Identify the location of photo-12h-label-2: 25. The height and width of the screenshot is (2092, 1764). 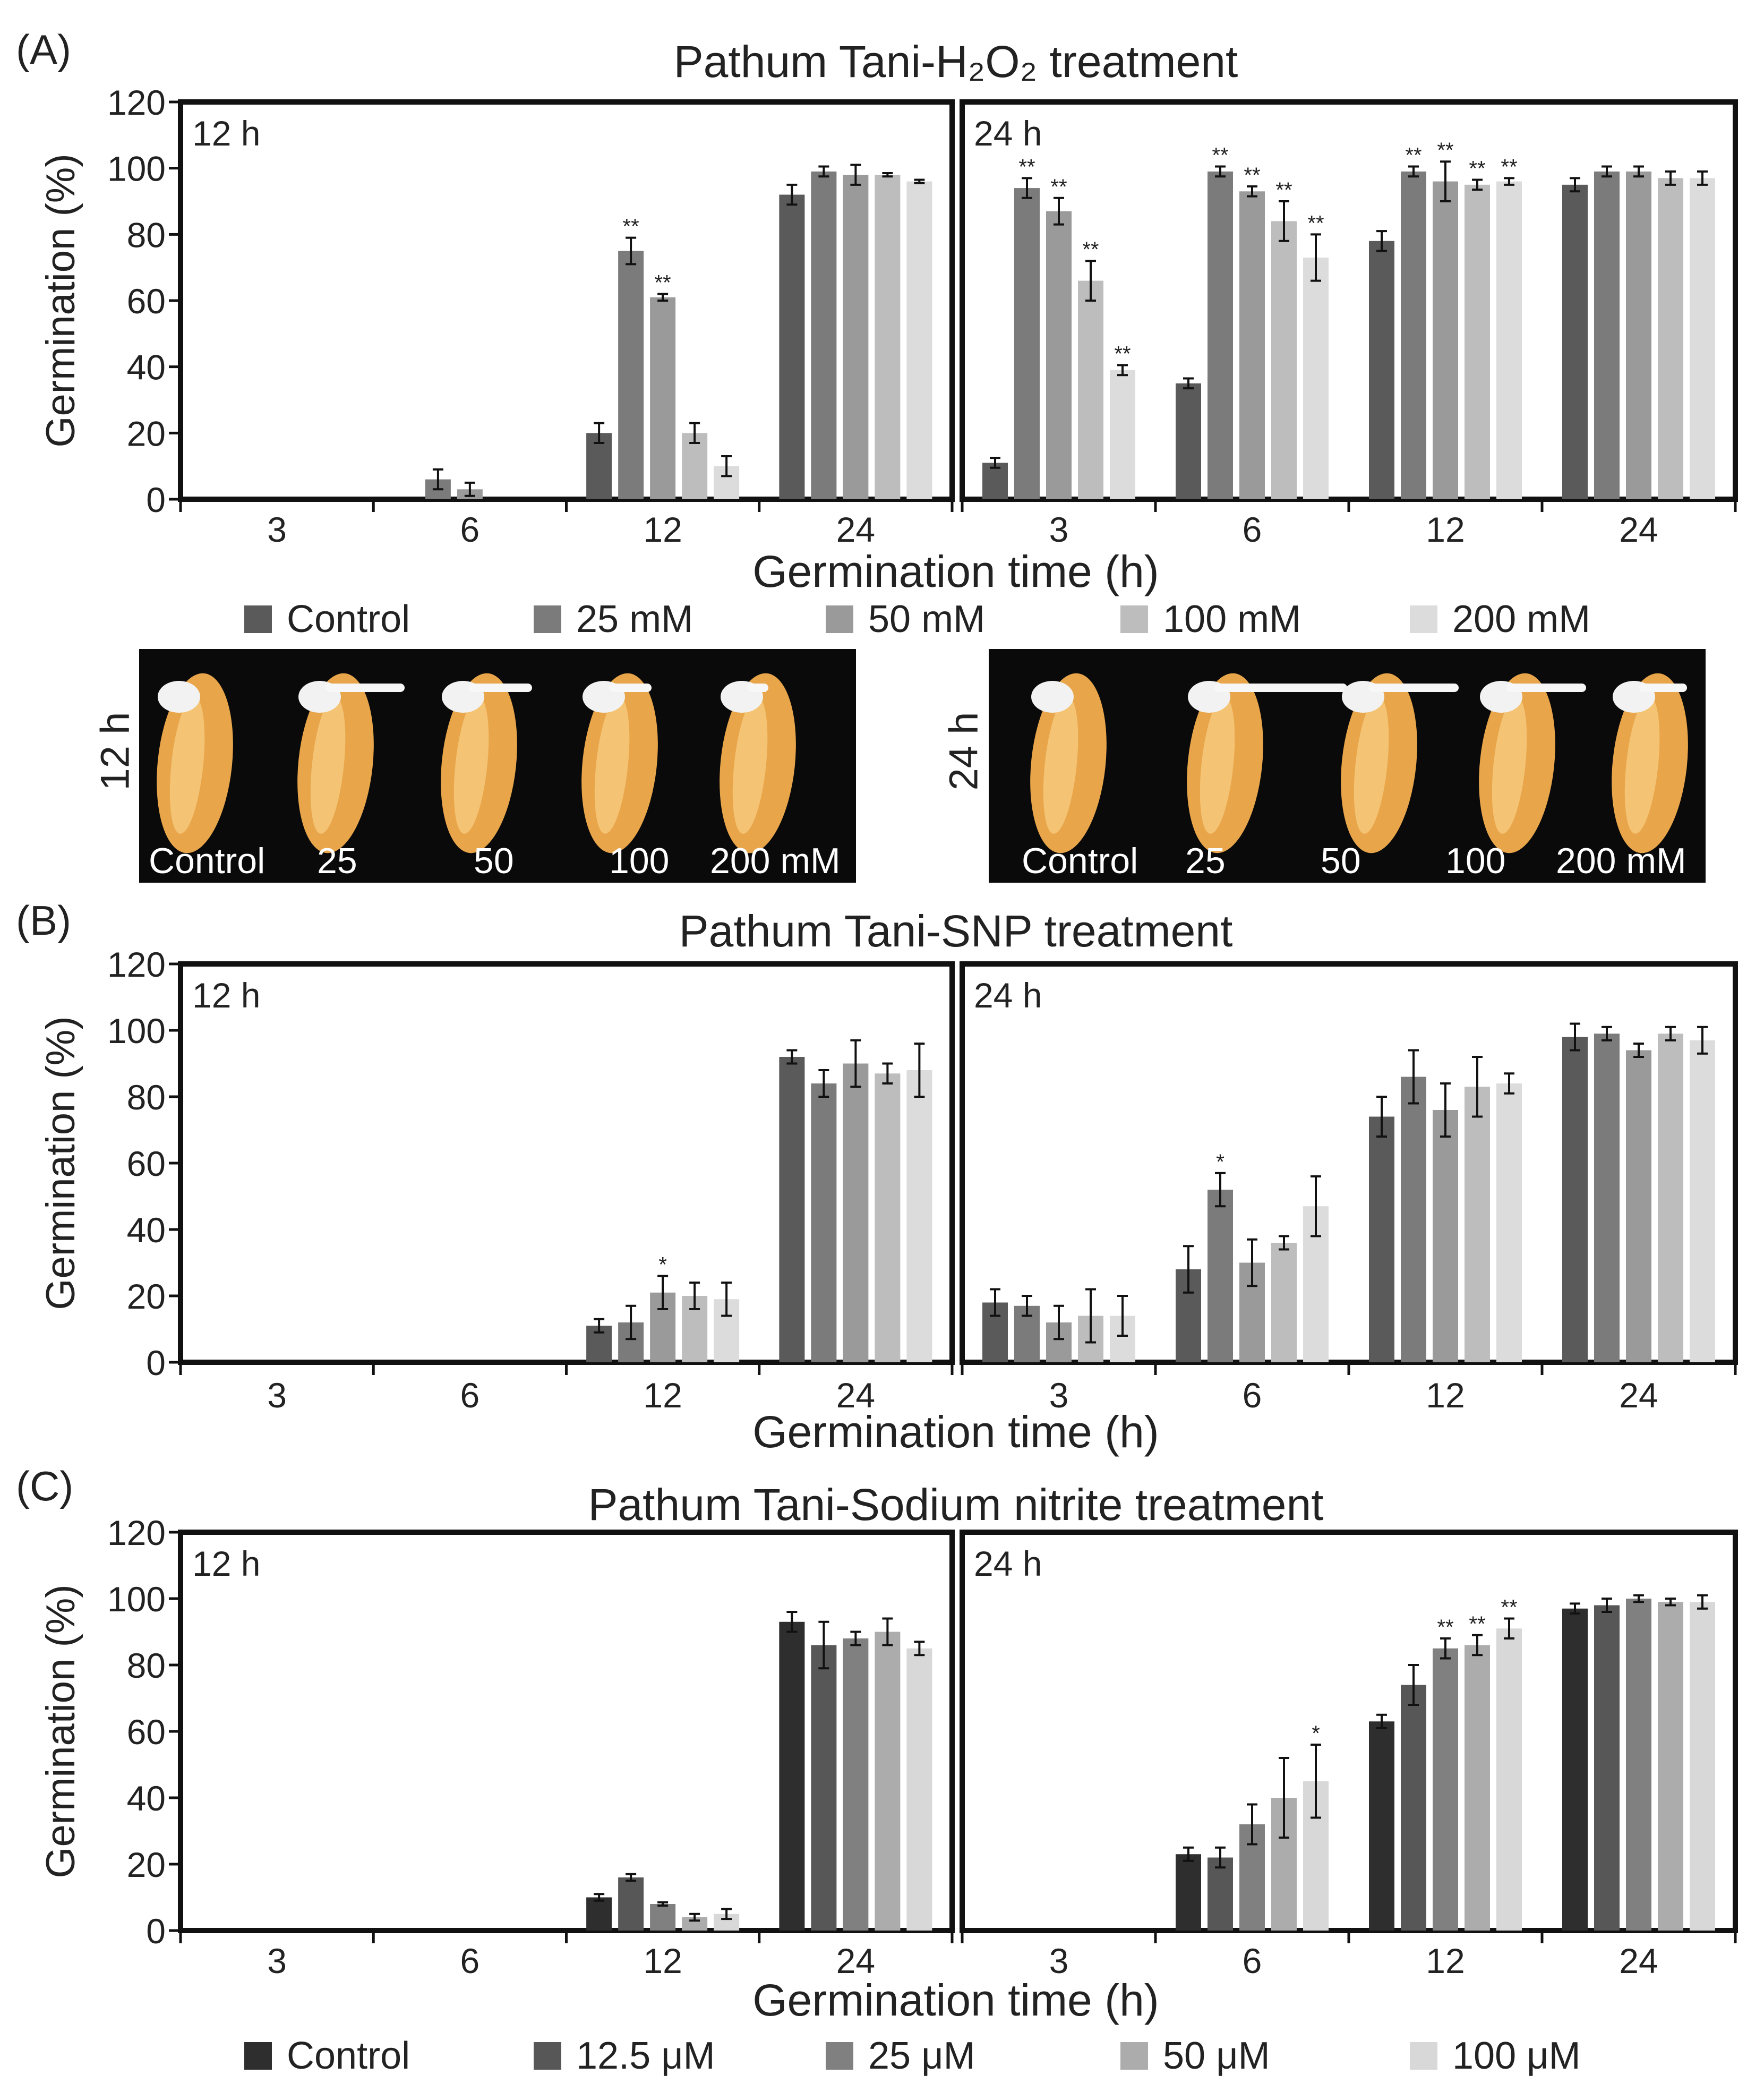
(337, 861).